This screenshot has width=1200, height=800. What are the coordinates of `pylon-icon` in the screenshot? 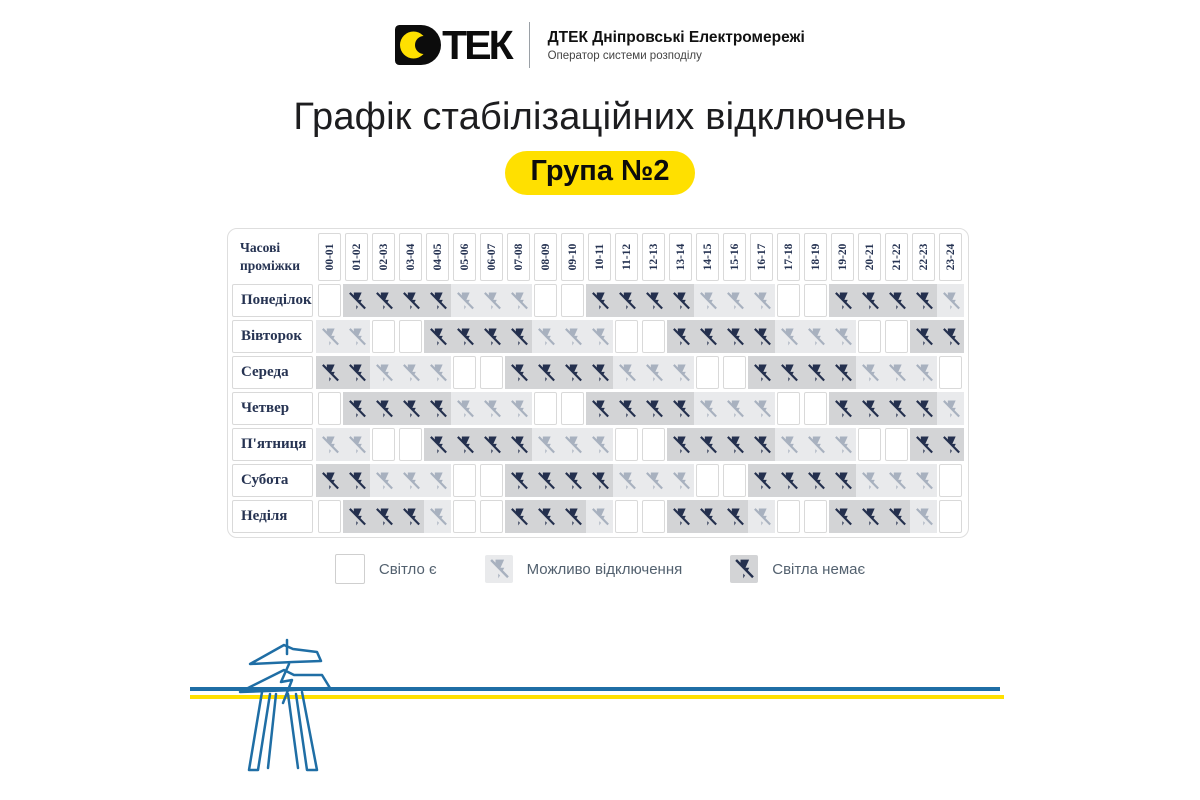 It's located at (285, 705).